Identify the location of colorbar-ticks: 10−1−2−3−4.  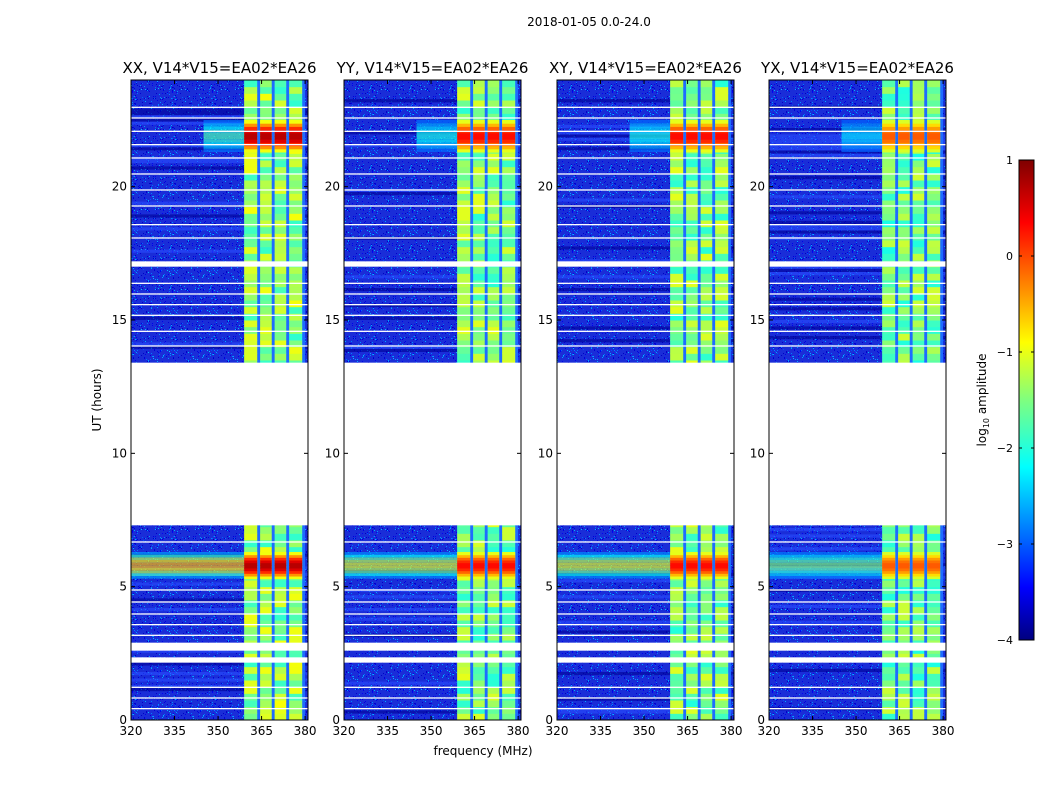
(1015, 400).